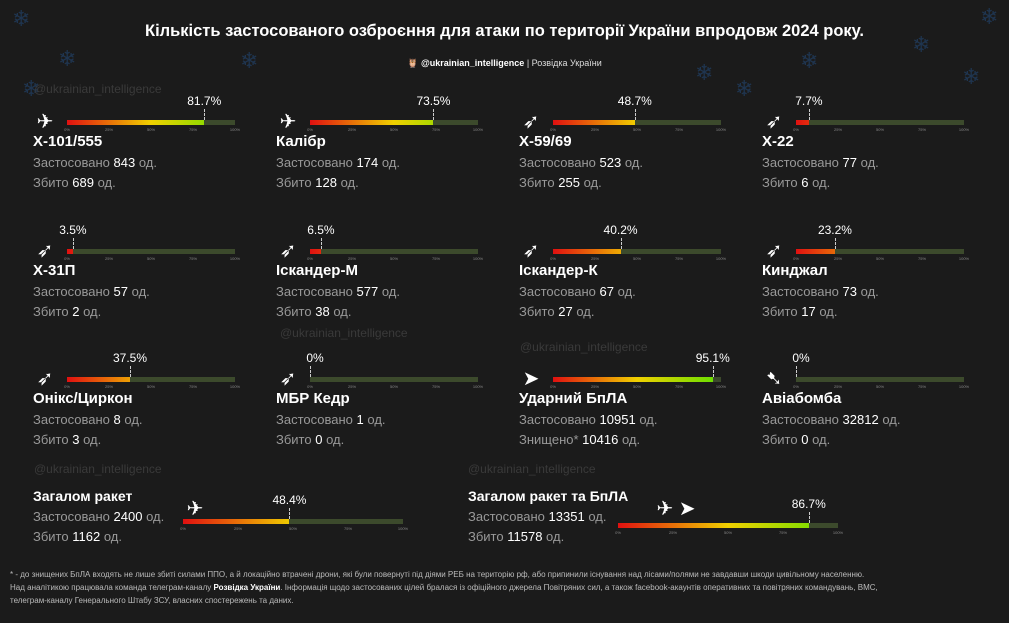  I want to click on percent-label: 0%, so click(315, 358).